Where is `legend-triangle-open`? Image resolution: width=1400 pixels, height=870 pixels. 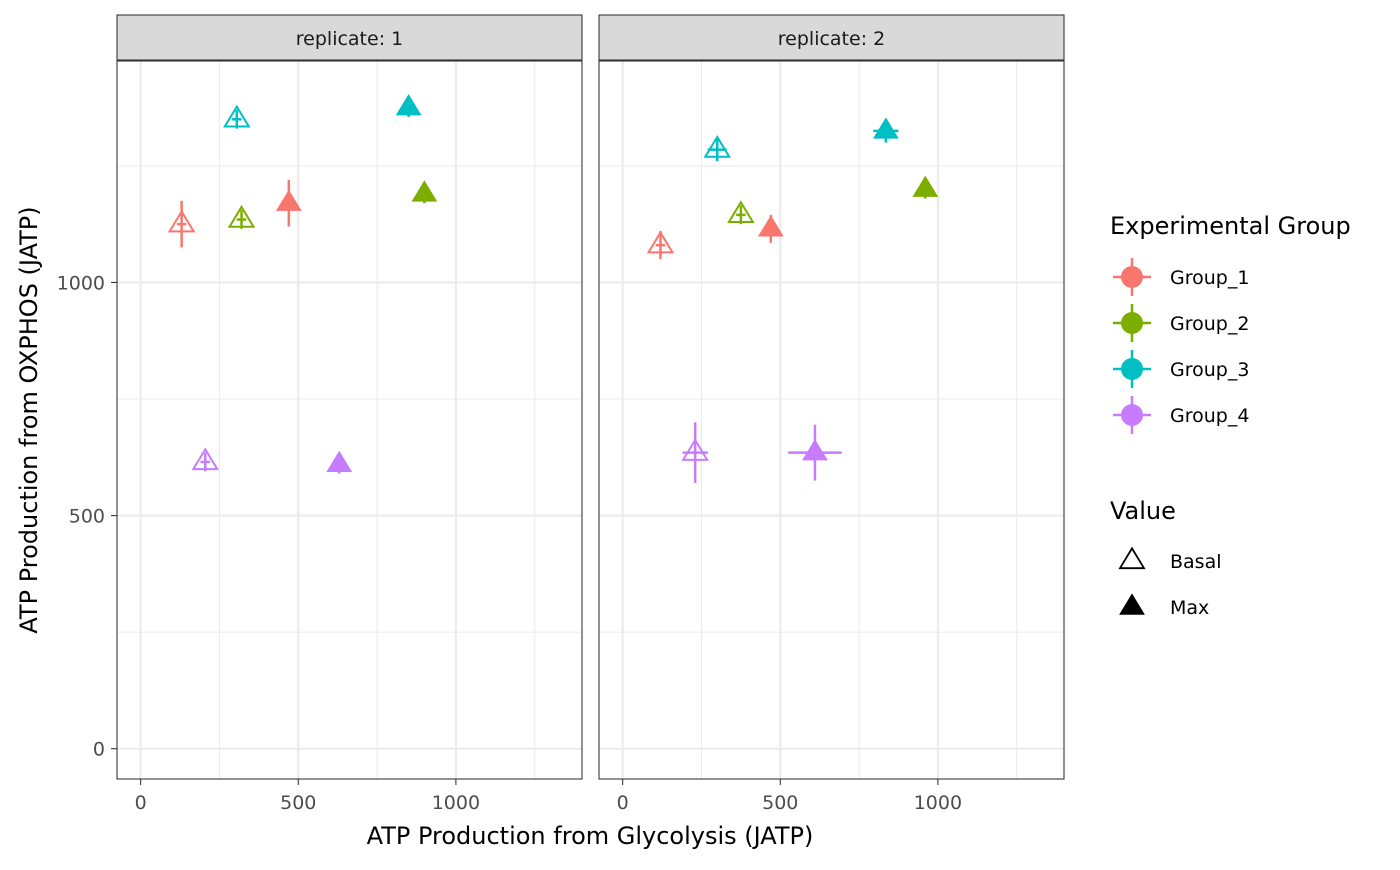 legend-triangle-open is located at coordinates (1132, 558).